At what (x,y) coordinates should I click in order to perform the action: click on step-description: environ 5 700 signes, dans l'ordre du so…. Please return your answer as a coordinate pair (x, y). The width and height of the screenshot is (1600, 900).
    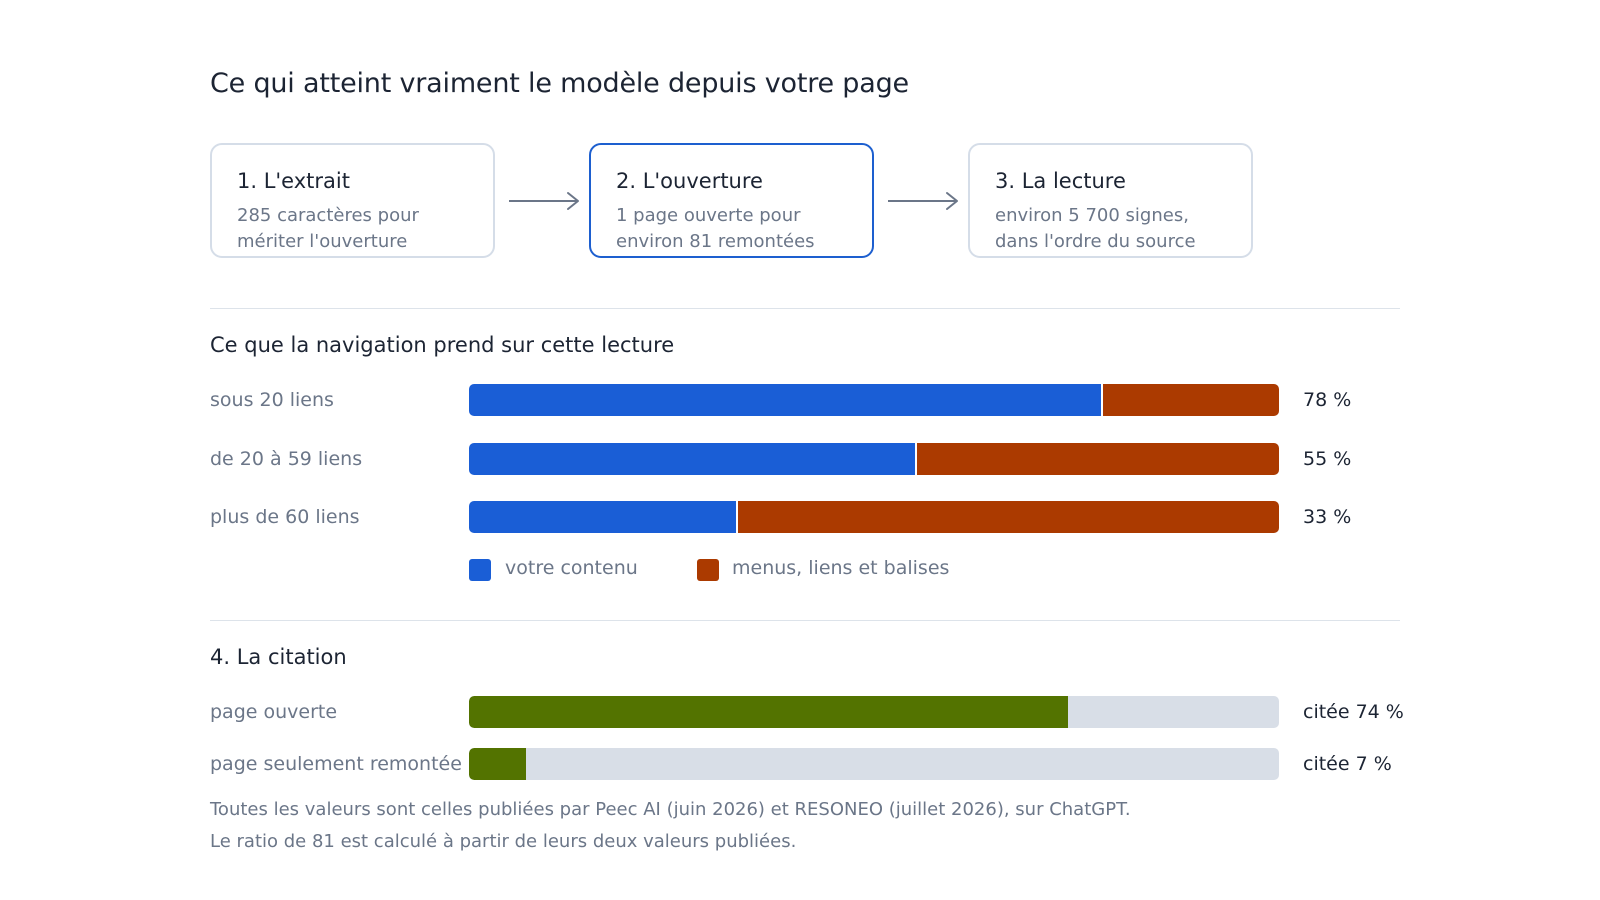
    Looking at the image, I should click on (1117, 229).